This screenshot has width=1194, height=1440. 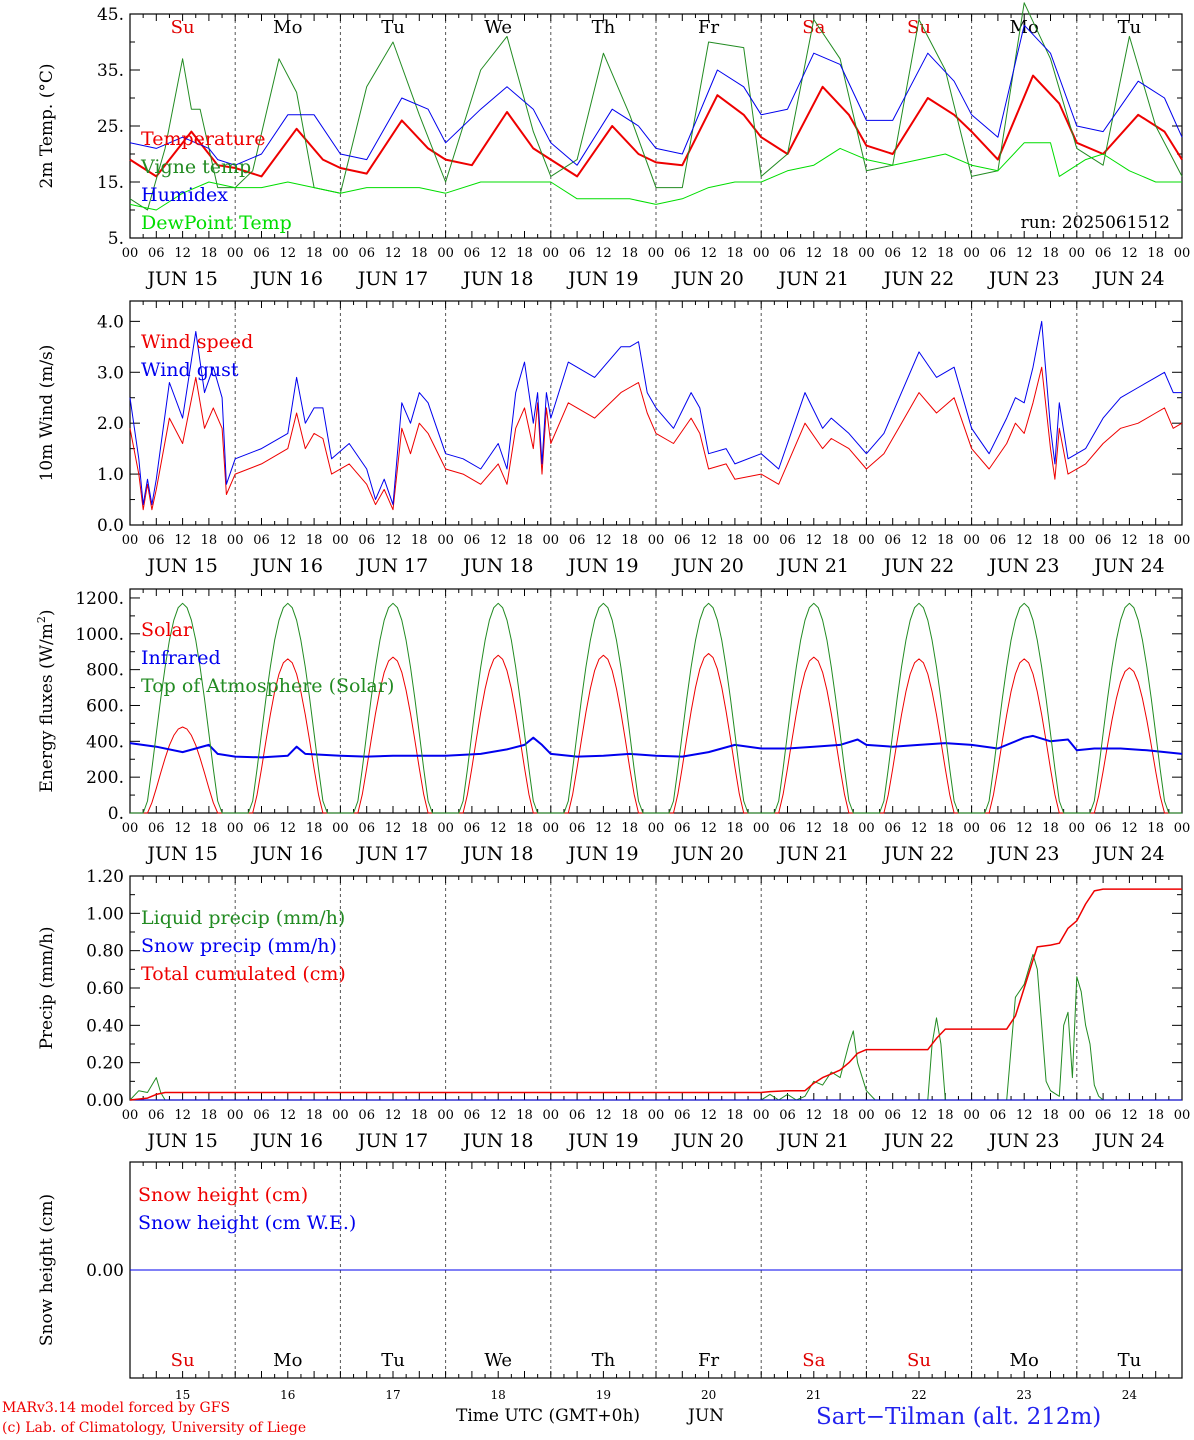 What do you see at coordinates (918, 566) in the screenshot?
I see `date-label: JUN 22` at bounding box center [918, 566].